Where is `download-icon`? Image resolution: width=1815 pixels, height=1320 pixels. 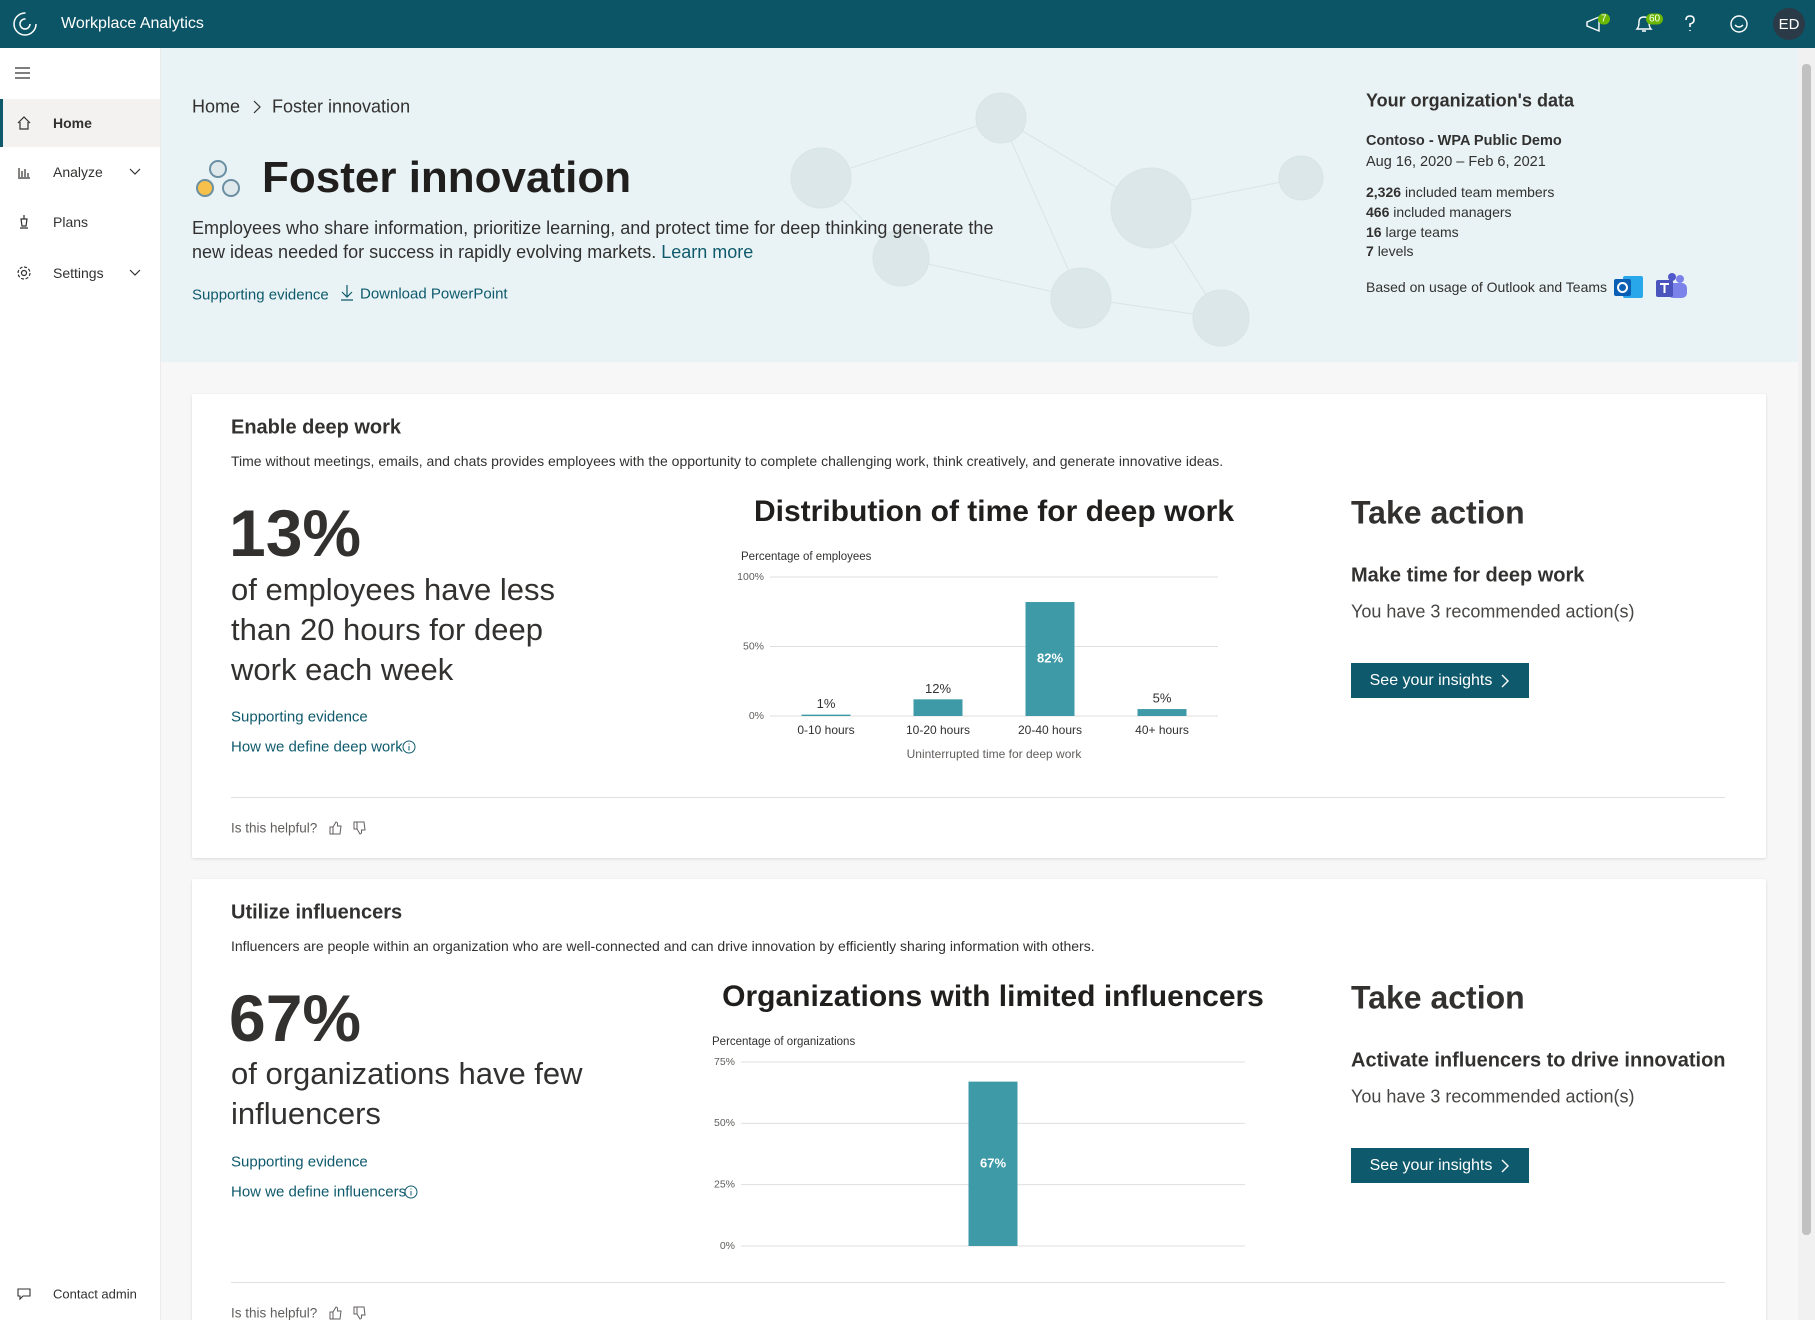
download-icon is located at coordinates (347, 293).